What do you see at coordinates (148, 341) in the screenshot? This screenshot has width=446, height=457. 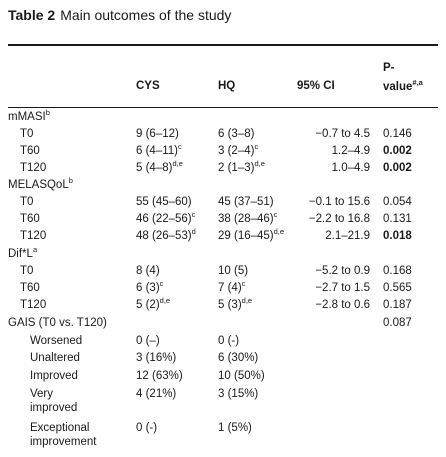 I see `cell-cys: 0 (–)` at bounding box center [148, 341].